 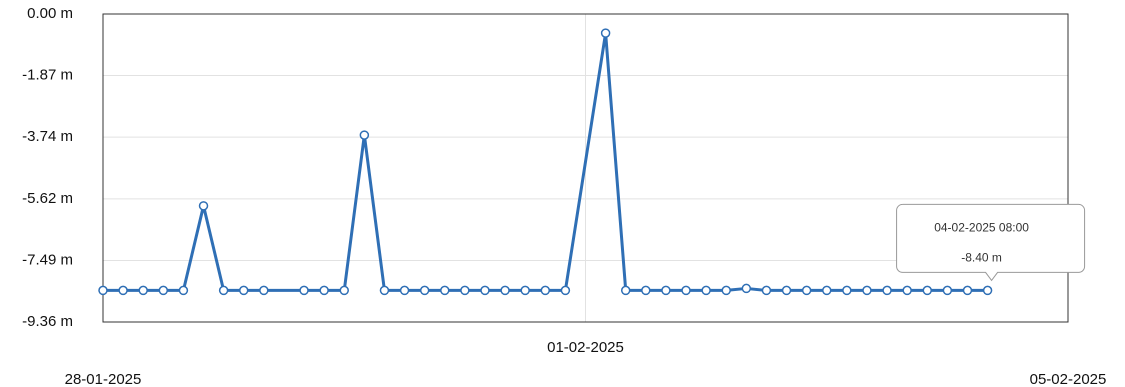 What do you see at coordinates (981, 258) in the screenshot?
I see `tooltip-value: -8.40 m` at bounding box center [981, 258].